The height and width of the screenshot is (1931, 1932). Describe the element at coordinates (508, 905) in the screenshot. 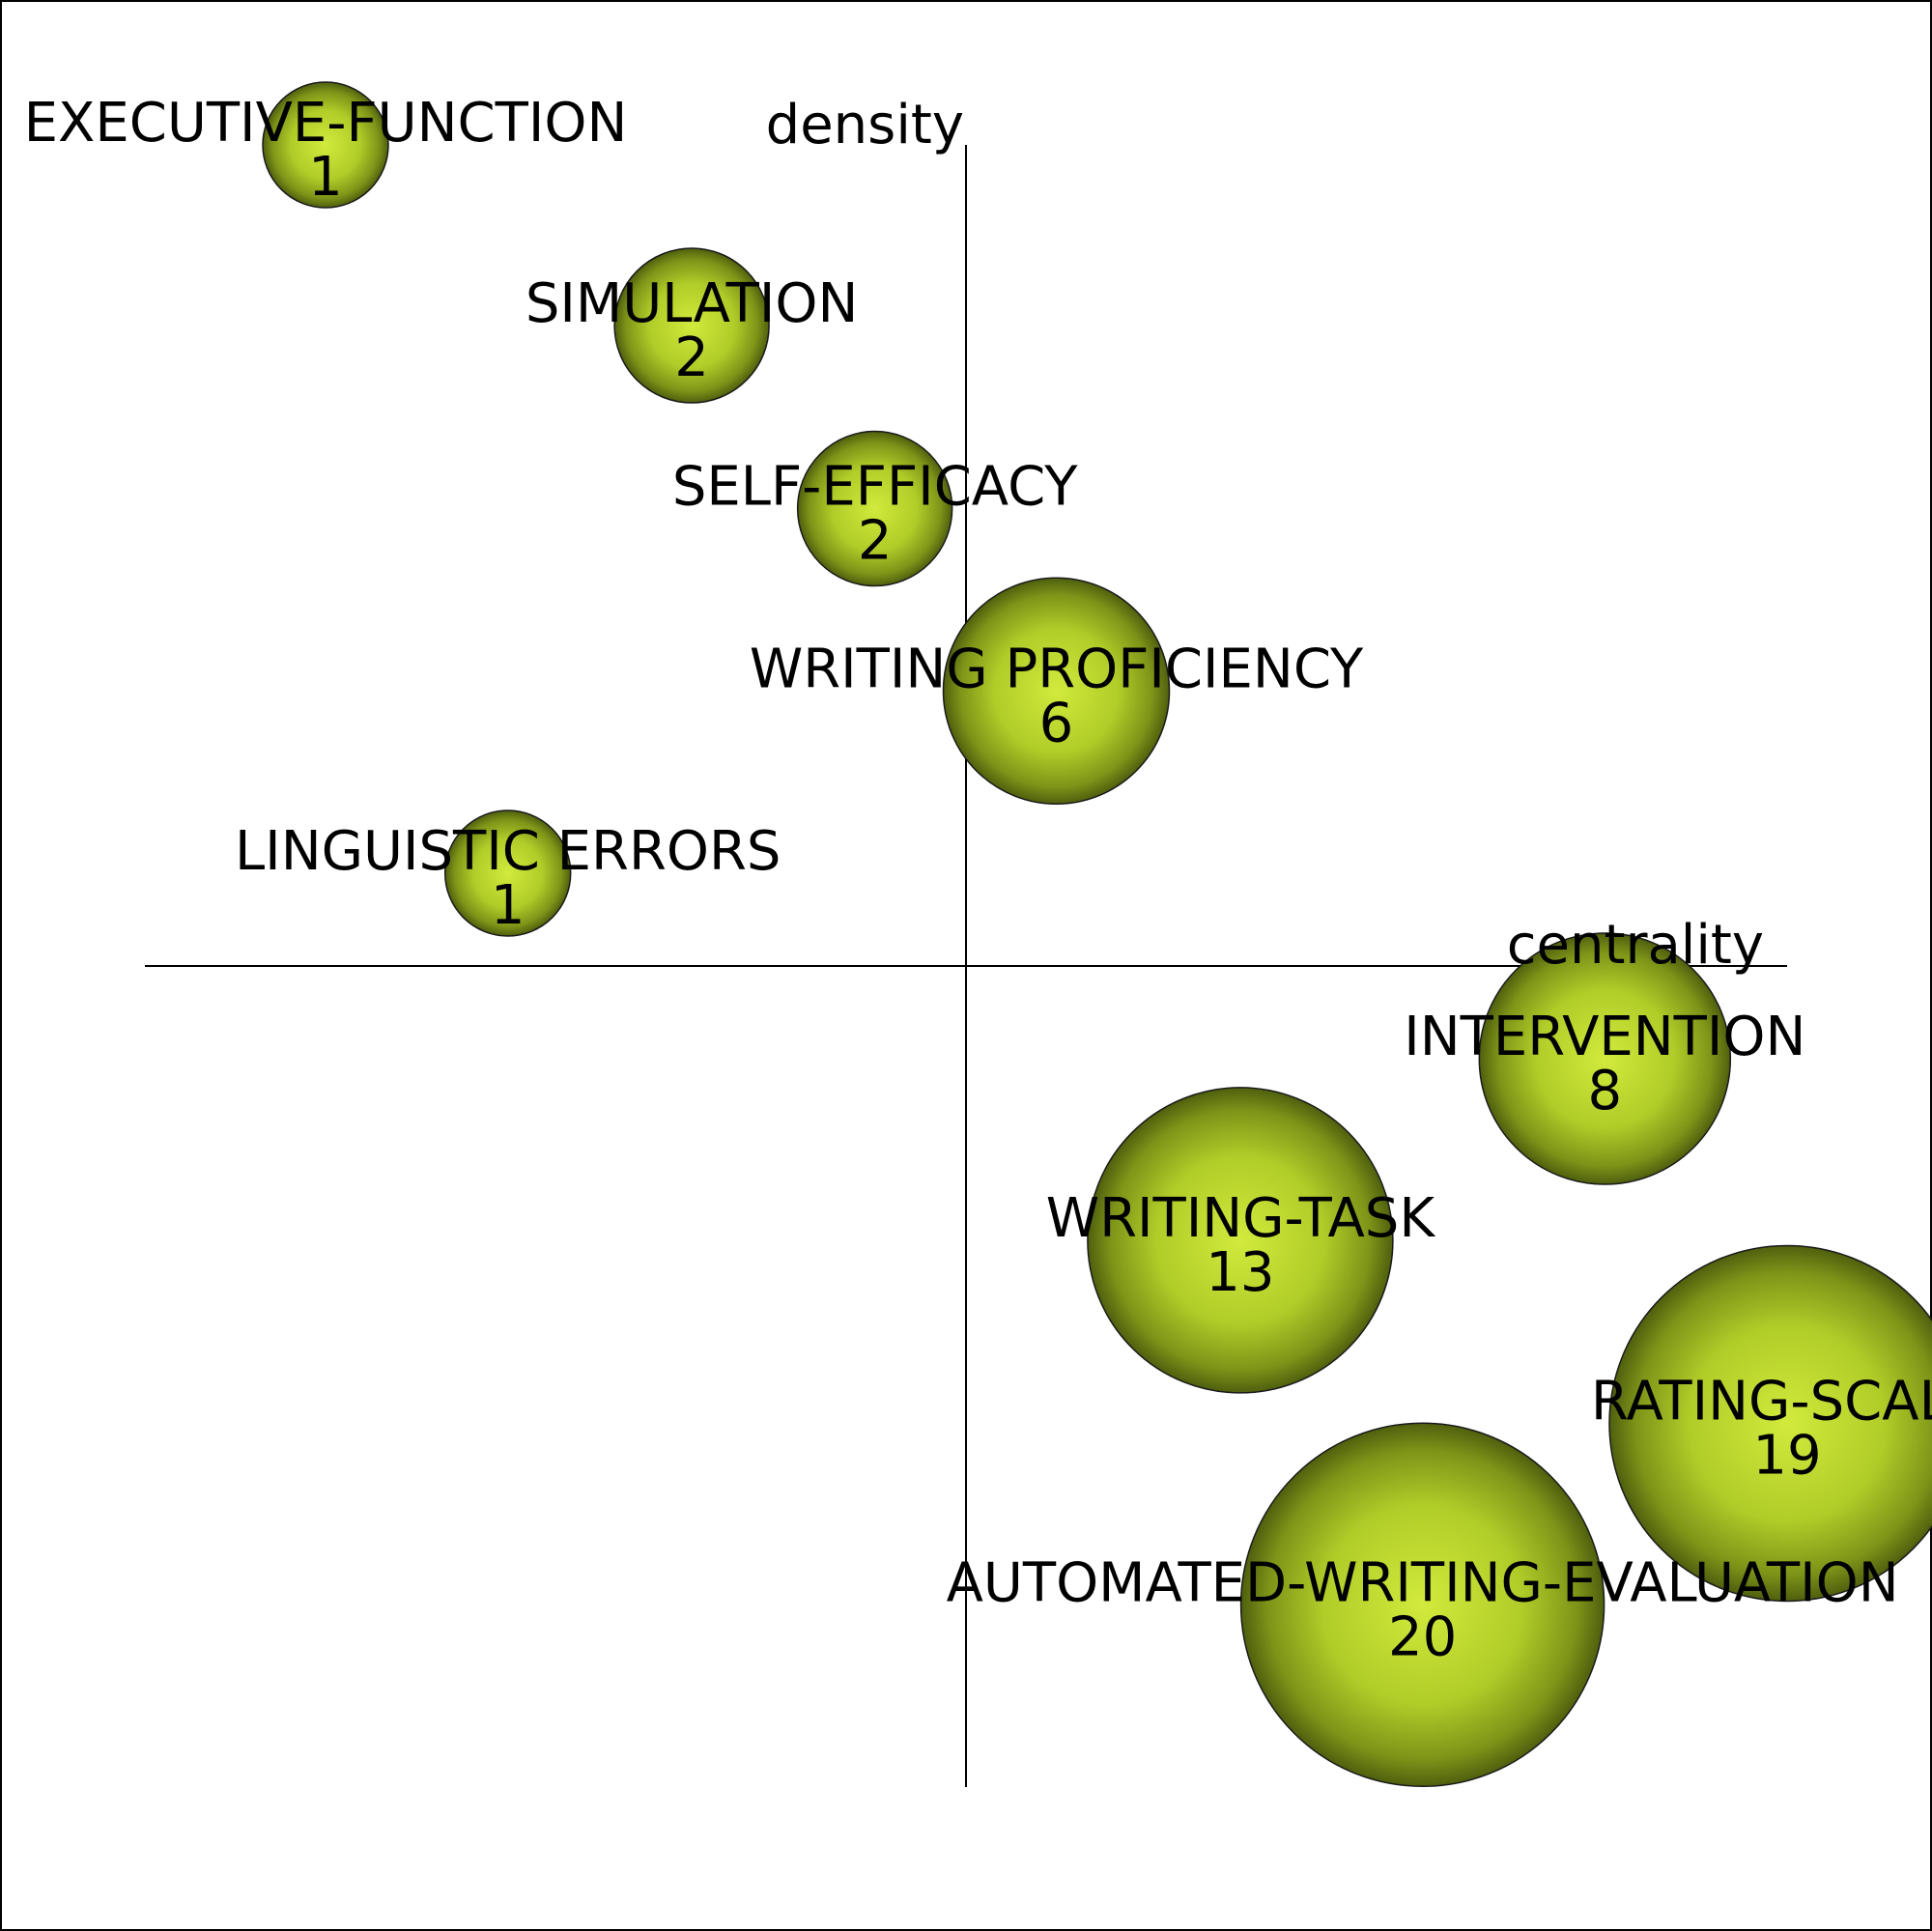

I see `theme-count-linguistic-errors: 1` at that location.